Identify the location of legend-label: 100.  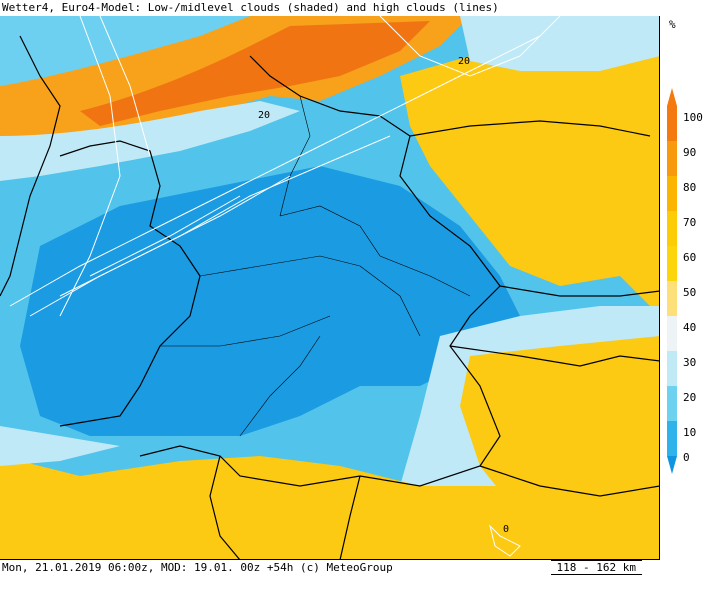
(693, 117).